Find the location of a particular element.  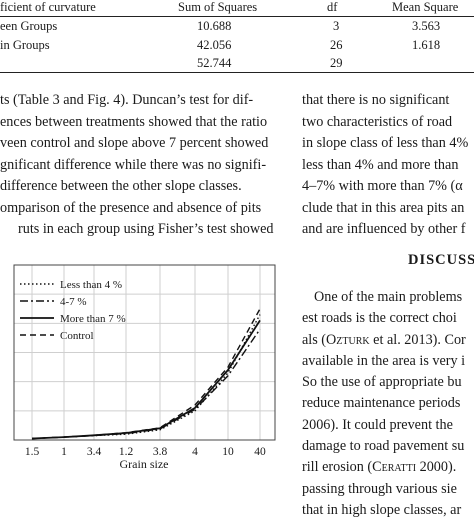

chart-series is located at coordinates (146, 374).